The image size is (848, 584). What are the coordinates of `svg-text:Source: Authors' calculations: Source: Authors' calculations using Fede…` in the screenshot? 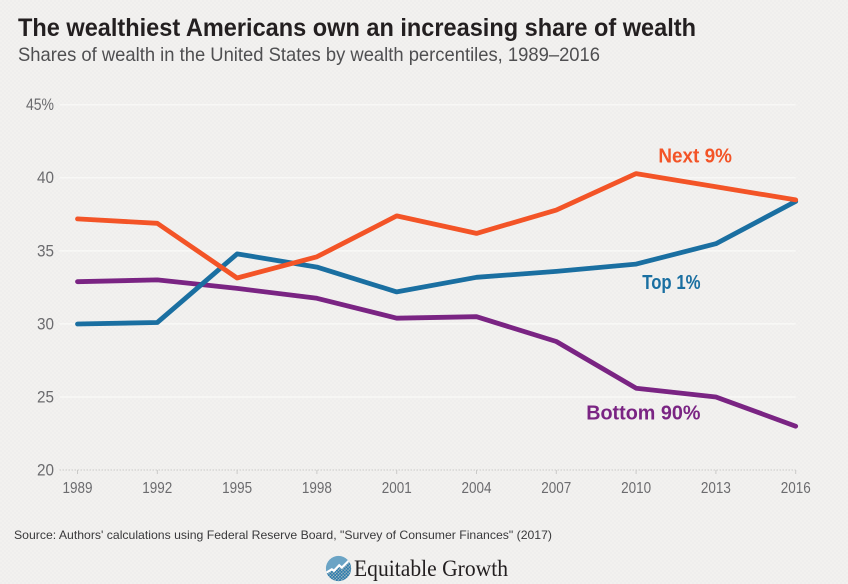 It's located at (283, 535).